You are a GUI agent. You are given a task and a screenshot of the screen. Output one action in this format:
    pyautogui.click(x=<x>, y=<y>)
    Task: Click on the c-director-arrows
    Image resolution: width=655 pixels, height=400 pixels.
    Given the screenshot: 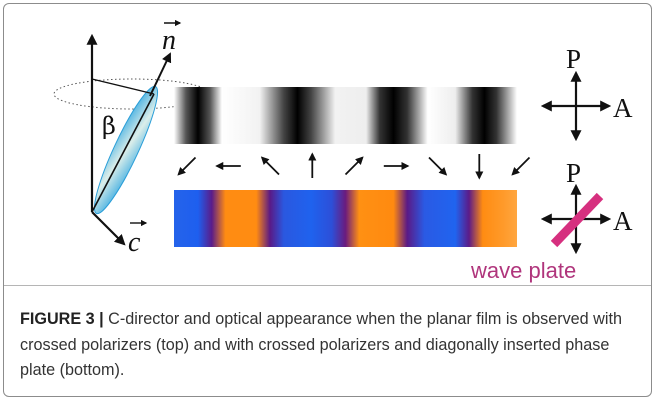 What is the action you would take?
    pyautogui.click(x=354, y=166)
    